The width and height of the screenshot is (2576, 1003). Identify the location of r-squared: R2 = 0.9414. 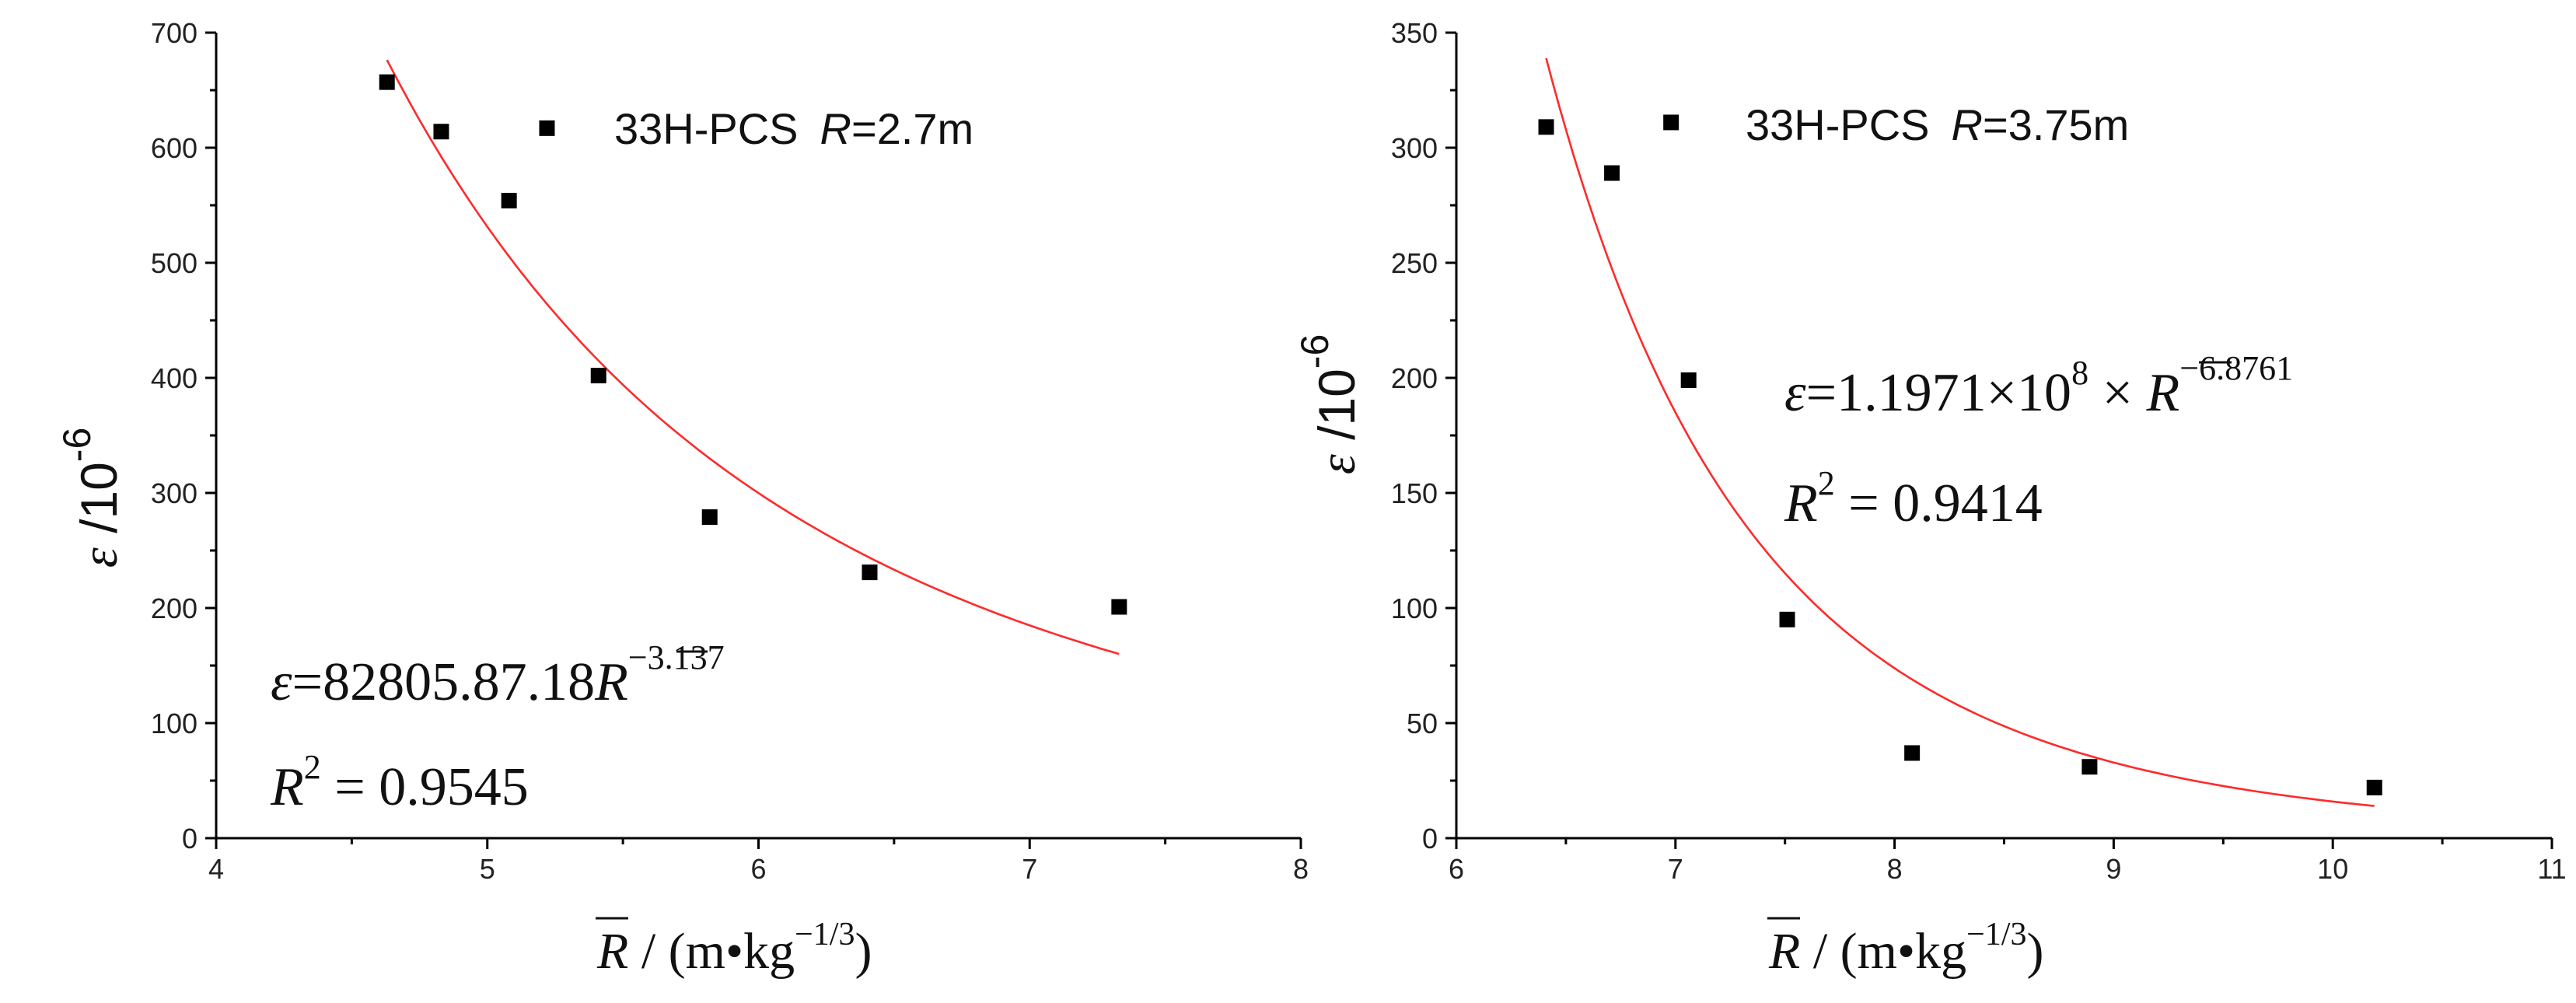
(1913, 498).